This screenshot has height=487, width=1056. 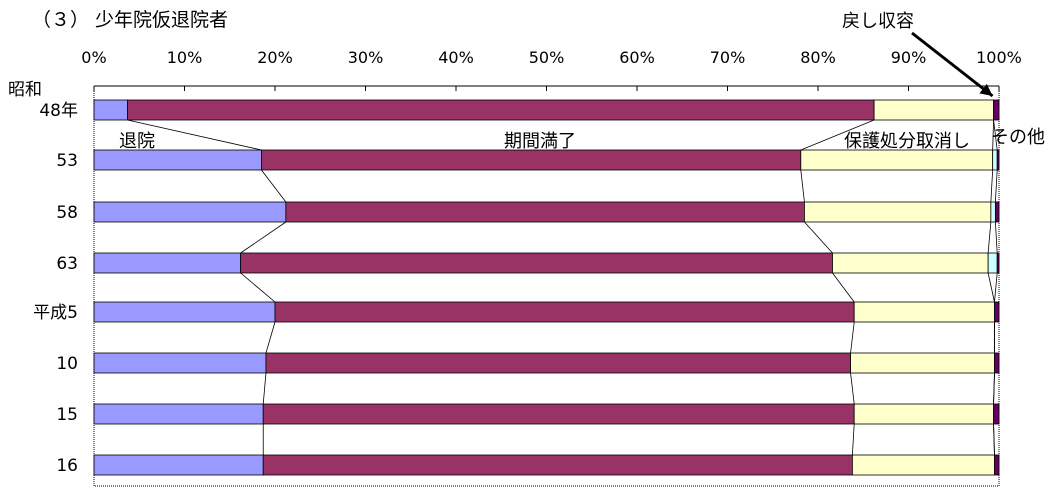 What do you see at coordinates (366, 57) in the screenshot?
I see `x-tick-label: 30%` at bounding box center [366, 57].